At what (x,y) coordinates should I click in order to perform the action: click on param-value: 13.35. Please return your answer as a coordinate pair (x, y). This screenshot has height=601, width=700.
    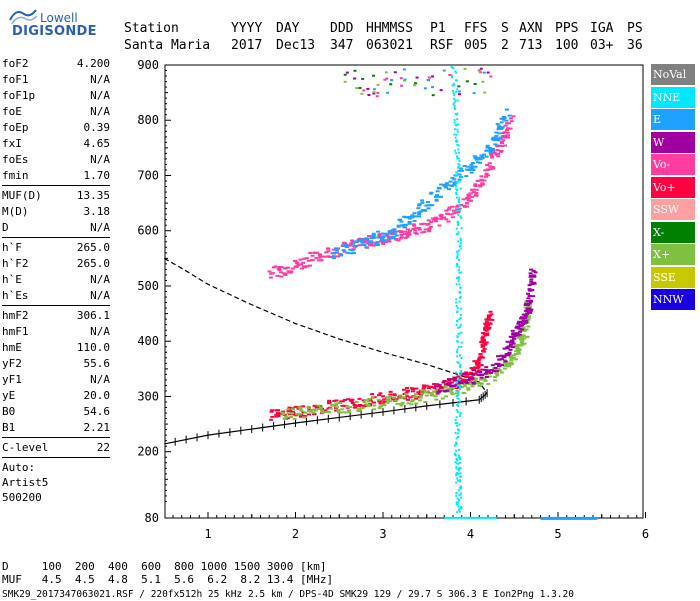
    Looking at the image, I should click on (93, 195).